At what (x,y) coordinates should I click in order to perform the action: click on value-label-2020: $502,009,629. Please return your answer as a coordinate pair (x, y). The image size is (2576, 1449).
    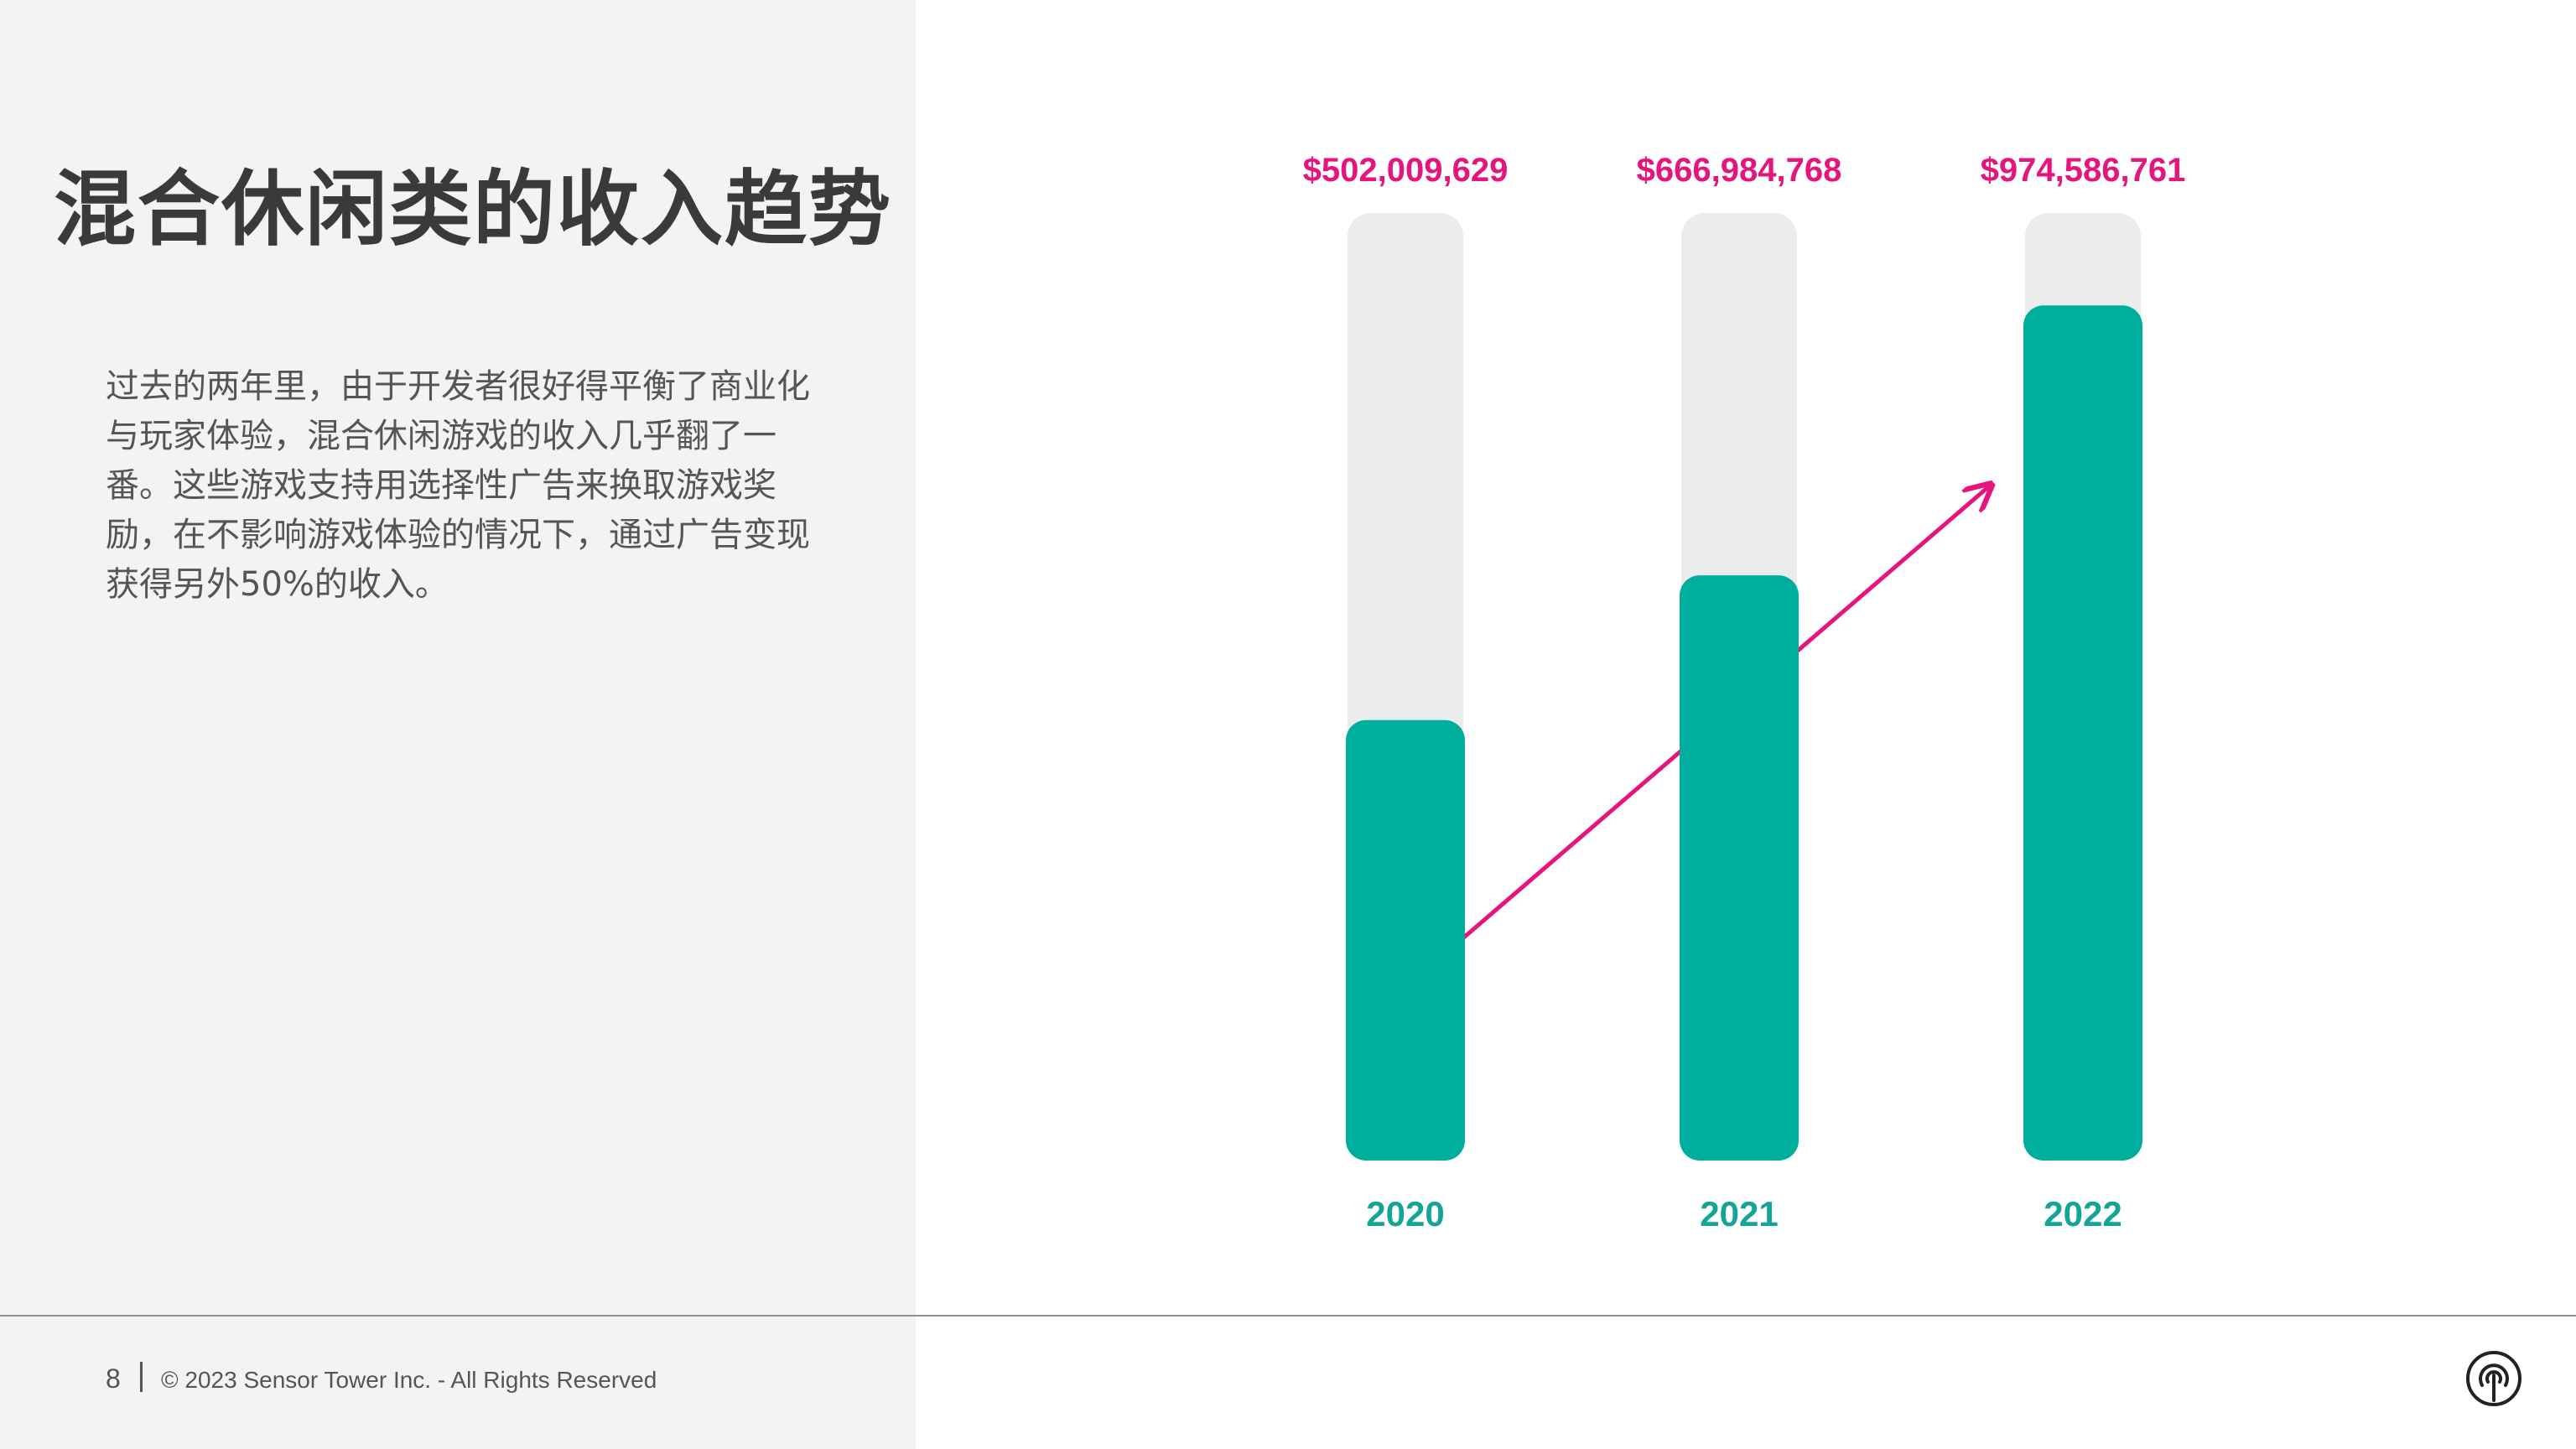
    Looking at the image, I should click on (1406, 170).